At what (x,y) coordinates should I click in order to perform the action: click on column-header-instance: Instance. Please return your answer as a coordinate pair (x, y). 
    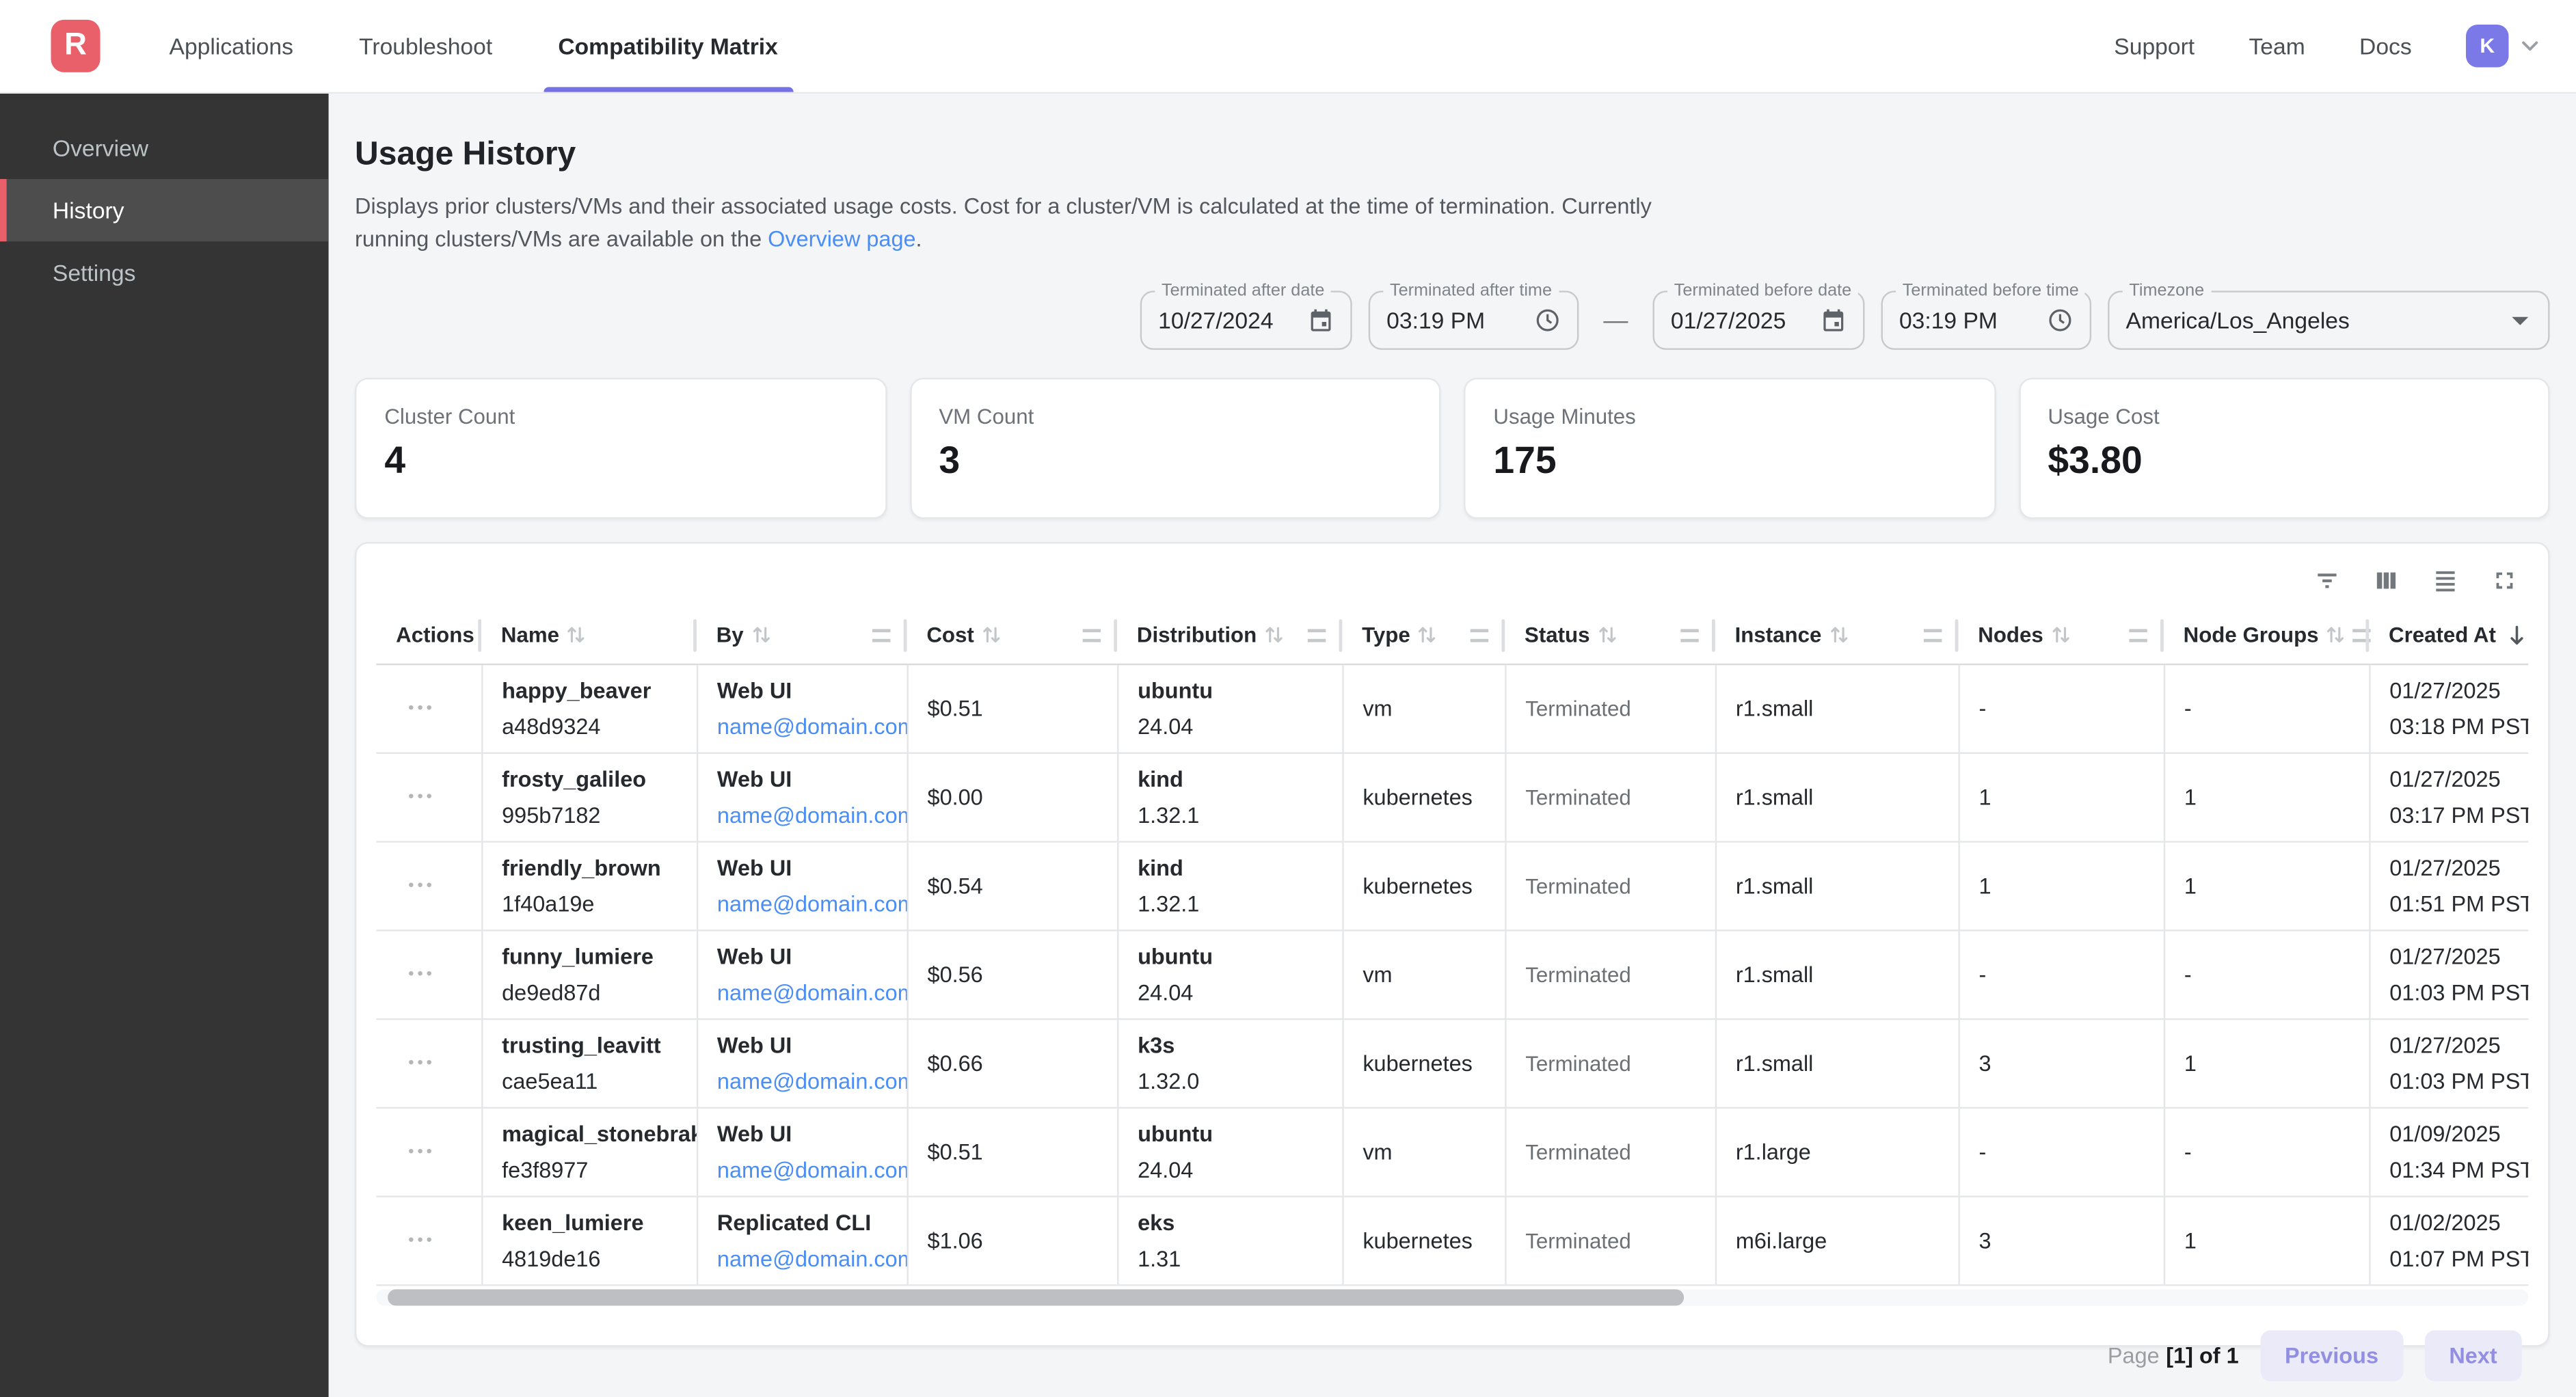
    Looking at the image, I should click on (1837, 636).